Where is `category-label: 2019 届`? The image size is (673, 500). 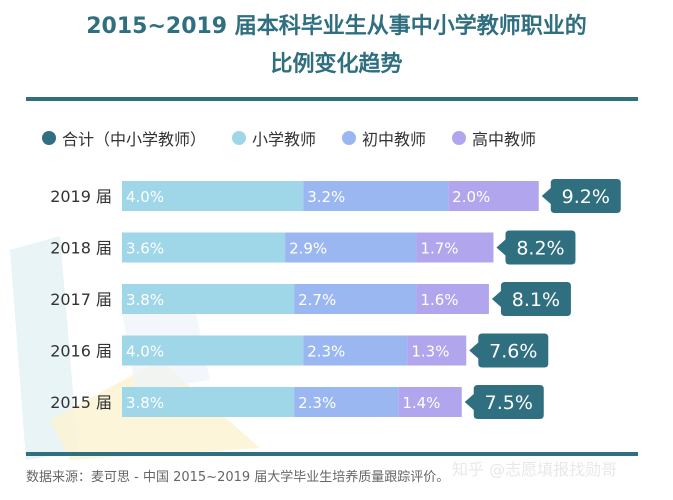
category-label: 2019 届 is located at coordinates (81, 196).